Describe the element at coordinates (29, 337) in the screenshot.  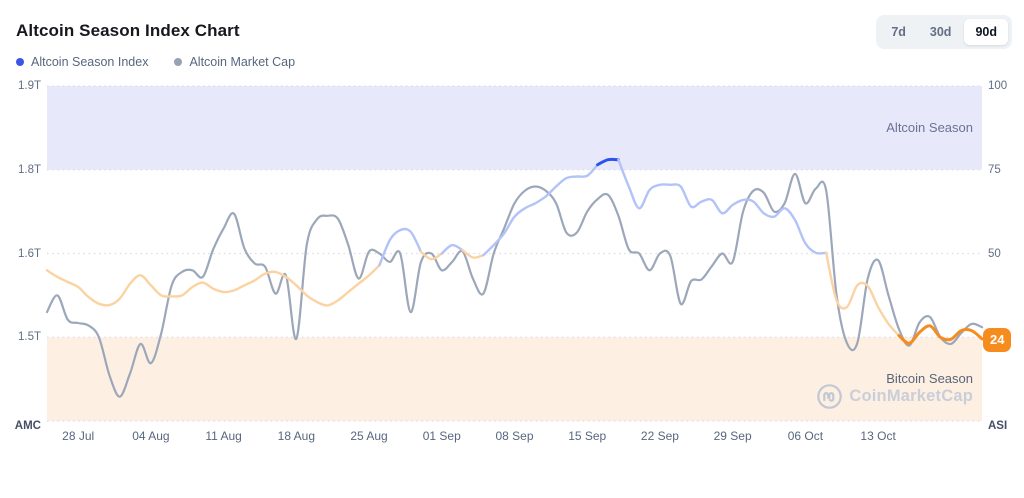
I see `y-left-tick: 1.5T` at that location.